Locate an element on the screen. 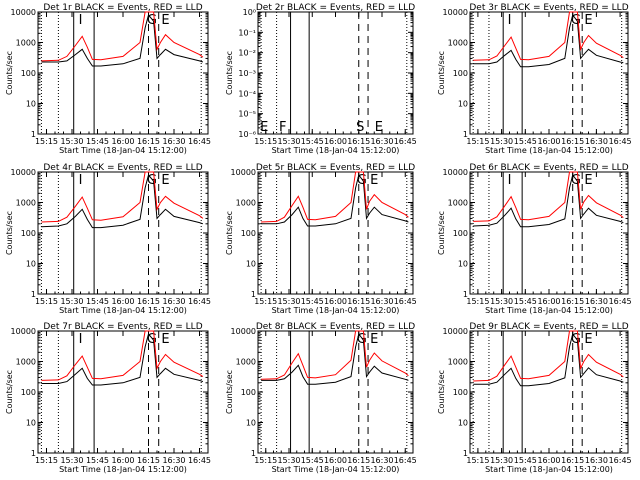 Image resolution: width=640 pixels, height=480 pixels. y-tick-label: 10⁻⁵ is located at coordinates (247, 114).